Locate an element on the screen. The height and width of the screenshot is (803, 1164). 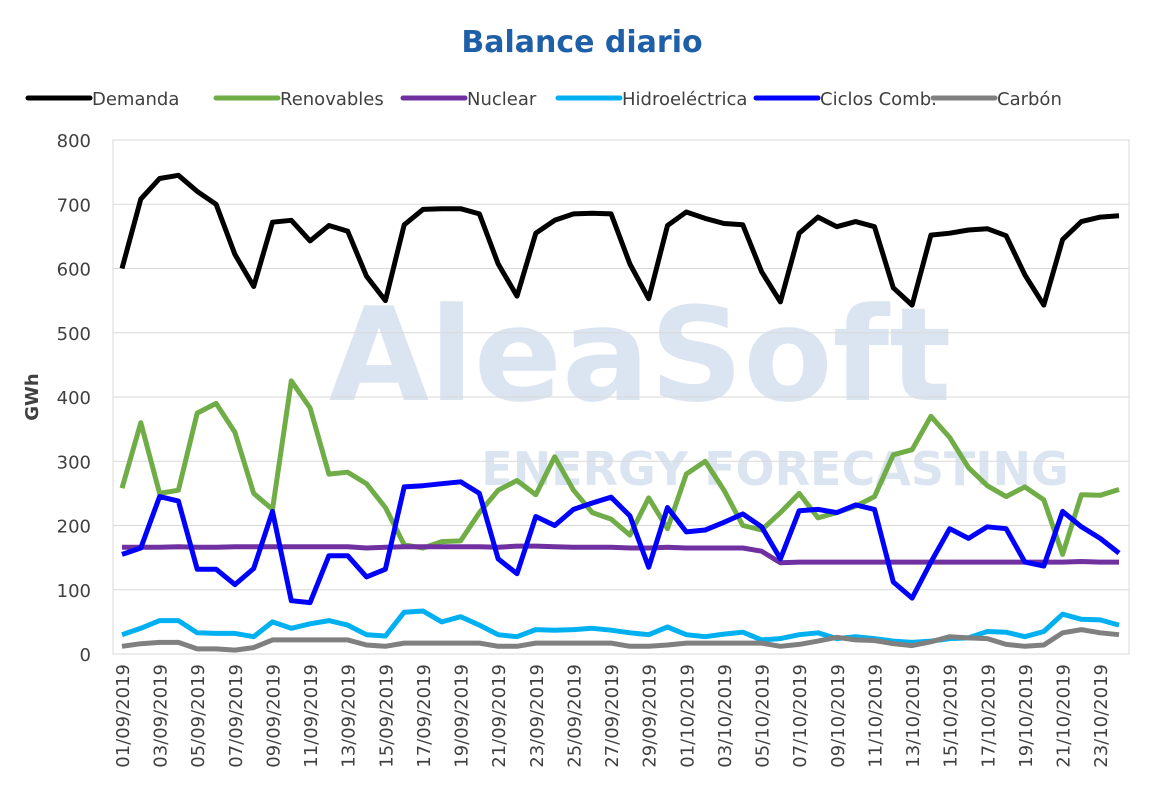
legend-label: Hidroeléctrica is located at coordinates (684, 99).